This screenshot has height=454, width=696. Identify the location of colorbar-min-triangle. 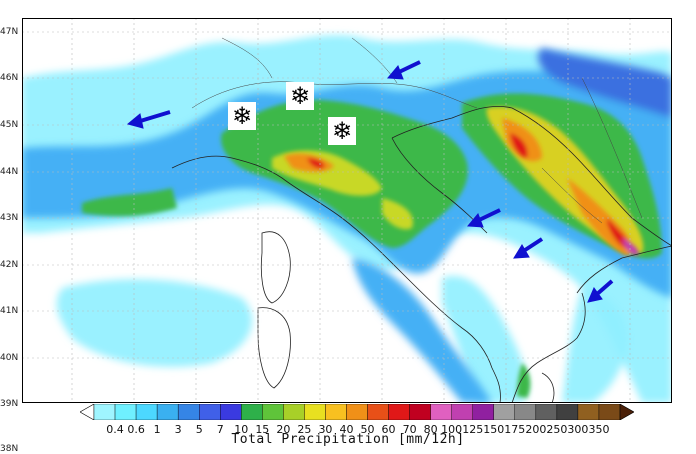
(87, 412).